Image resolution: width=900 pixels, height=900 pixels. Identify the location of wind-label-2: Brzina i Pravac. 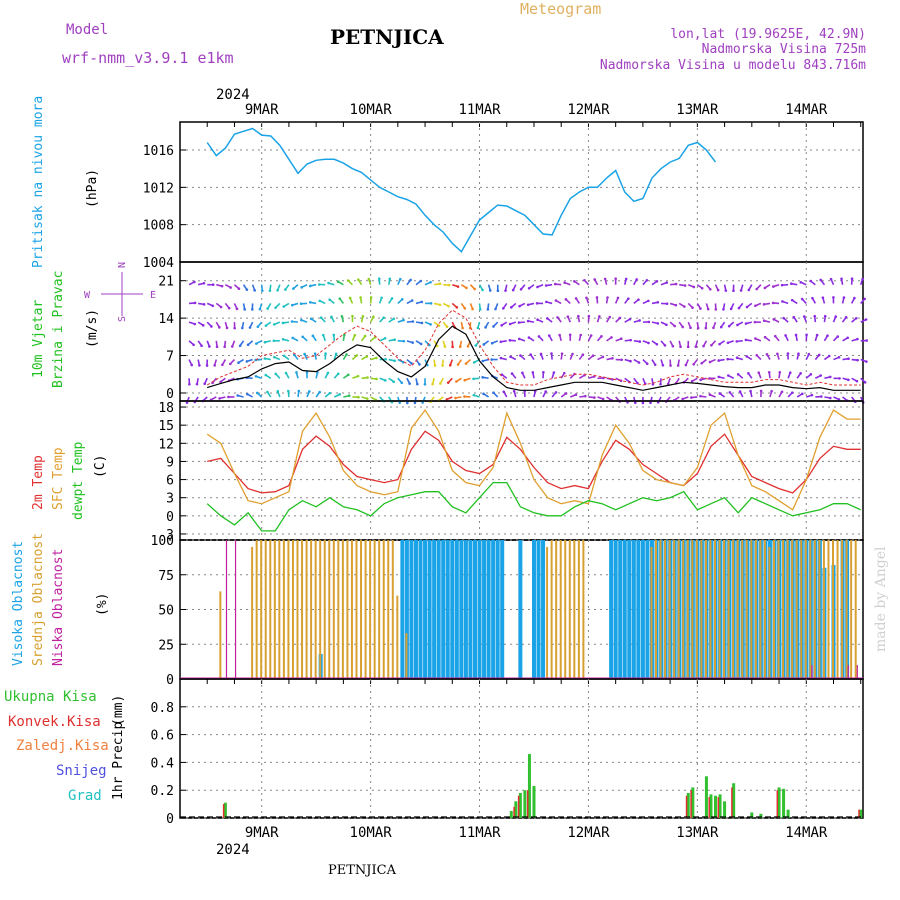
(58, 329).